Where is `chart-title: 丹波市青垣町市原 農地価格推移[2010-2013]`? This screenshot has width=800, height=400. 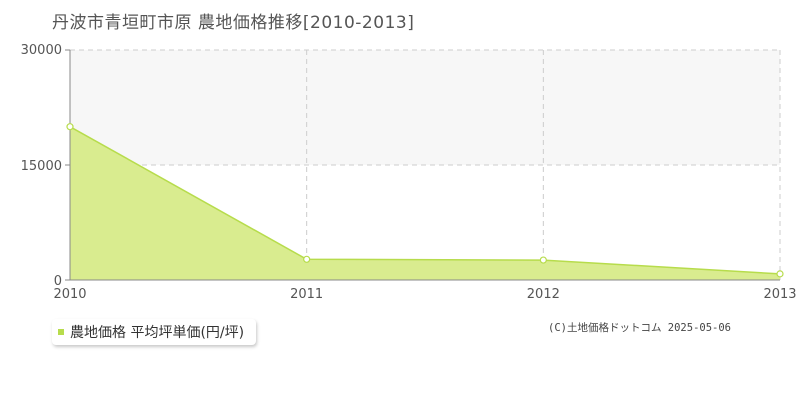 chart-title: 丹波市青垣町市原 農地価格推移[2010-2013] is located at coordinates (233, 23).